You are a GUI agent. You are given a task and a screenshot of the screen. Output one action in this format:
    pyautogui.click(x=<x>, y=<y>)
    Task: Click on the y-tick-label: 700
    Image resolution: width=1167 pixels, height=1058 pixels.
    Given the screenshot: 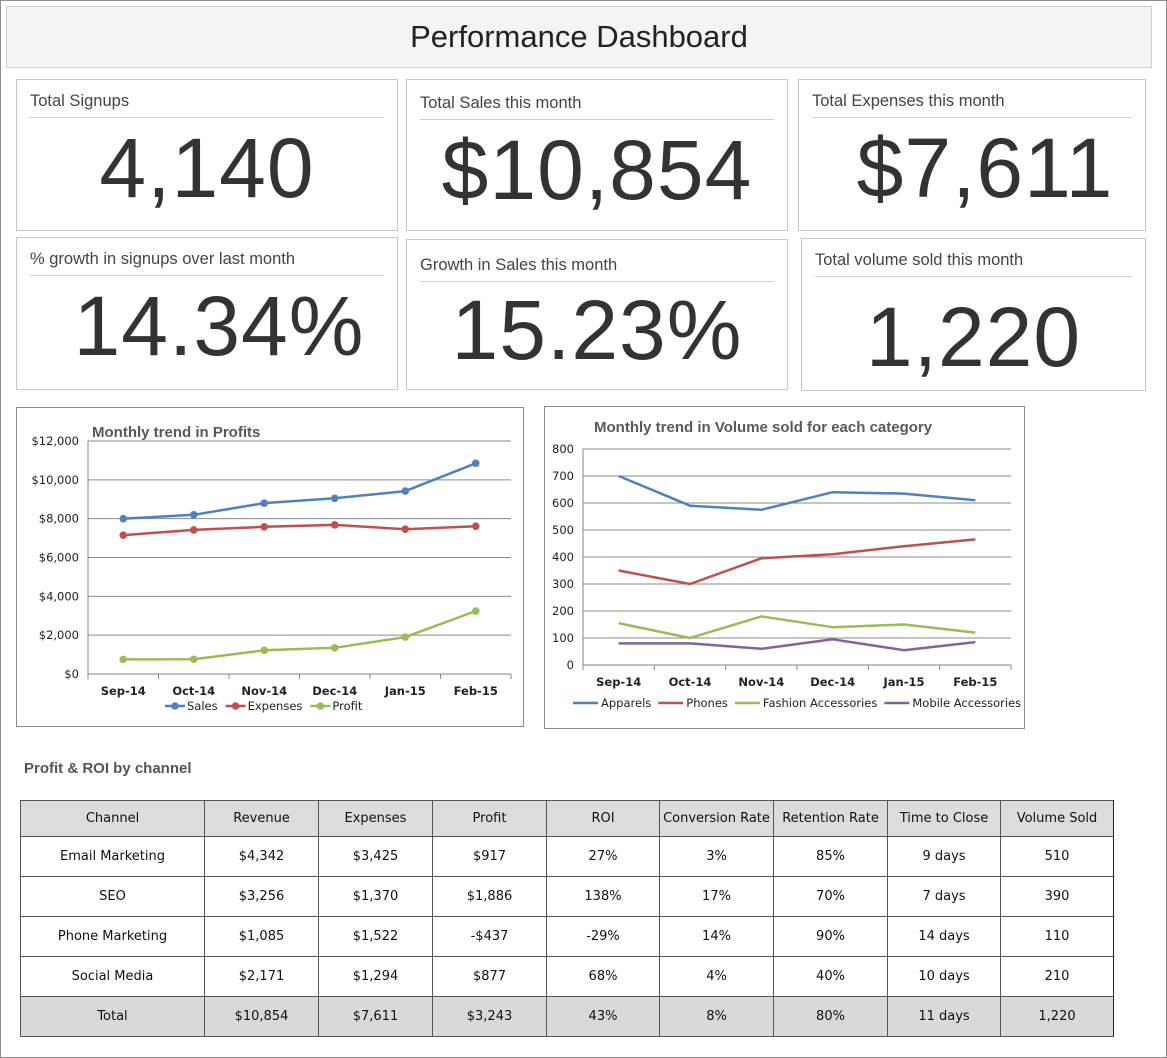 What is the action you would take?
    pyautogui.click(x=563, y=476)
    